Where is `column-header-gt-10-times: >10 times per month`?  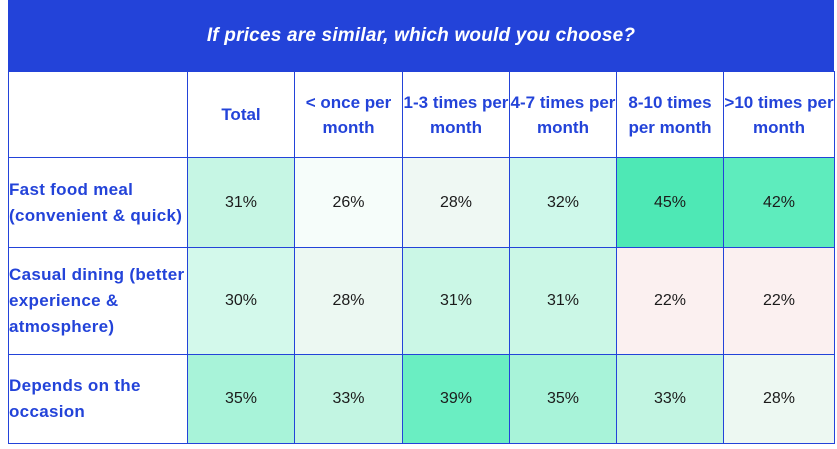 column-header-gt-10-times: >10 times per month is located at coordinates (779, 114).